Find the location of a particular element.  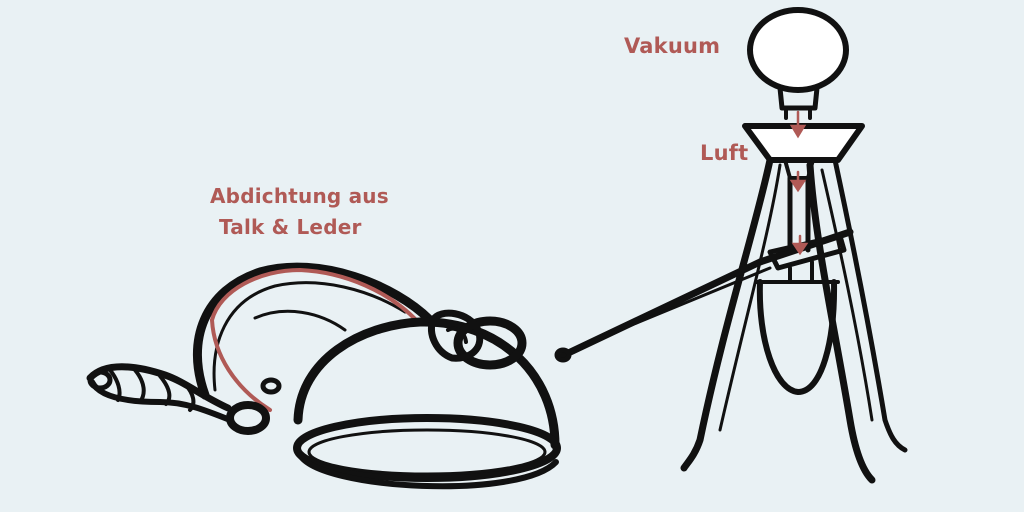

tripod-leg-middle is located at coordinates (841, 322).